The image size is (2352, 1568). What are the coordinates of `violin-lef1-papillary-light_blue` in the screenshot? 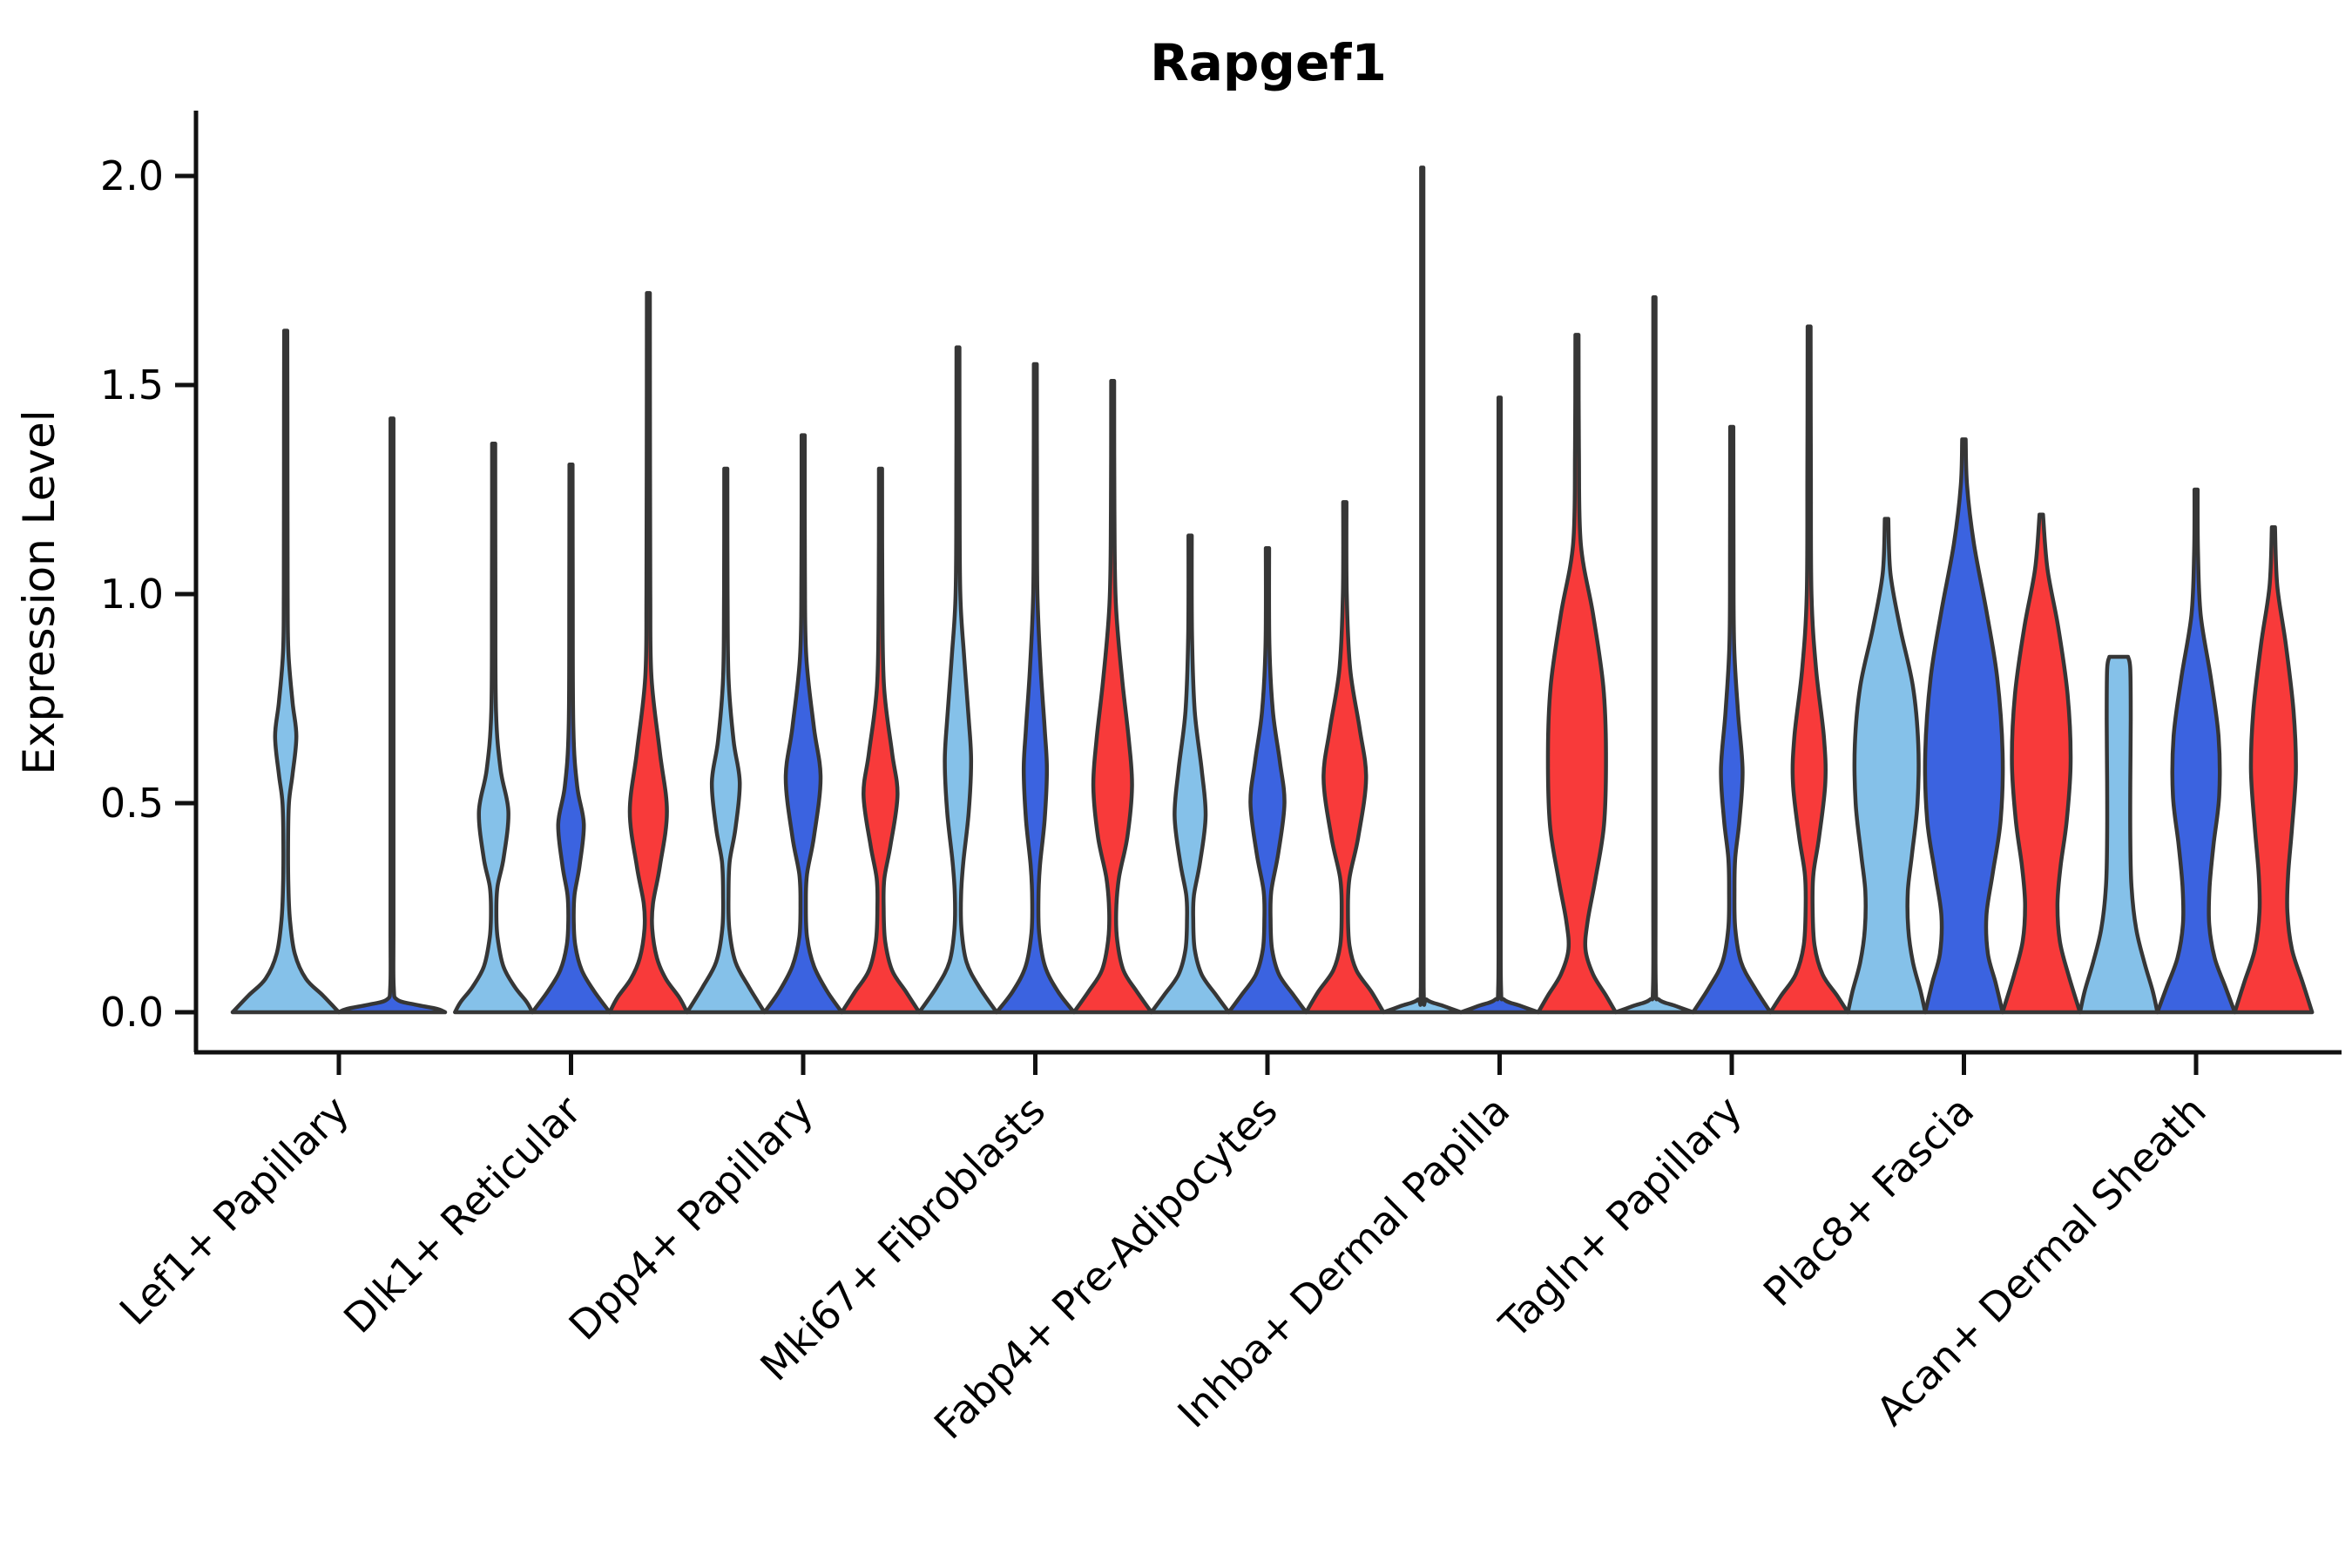 It's located at (285, 672).